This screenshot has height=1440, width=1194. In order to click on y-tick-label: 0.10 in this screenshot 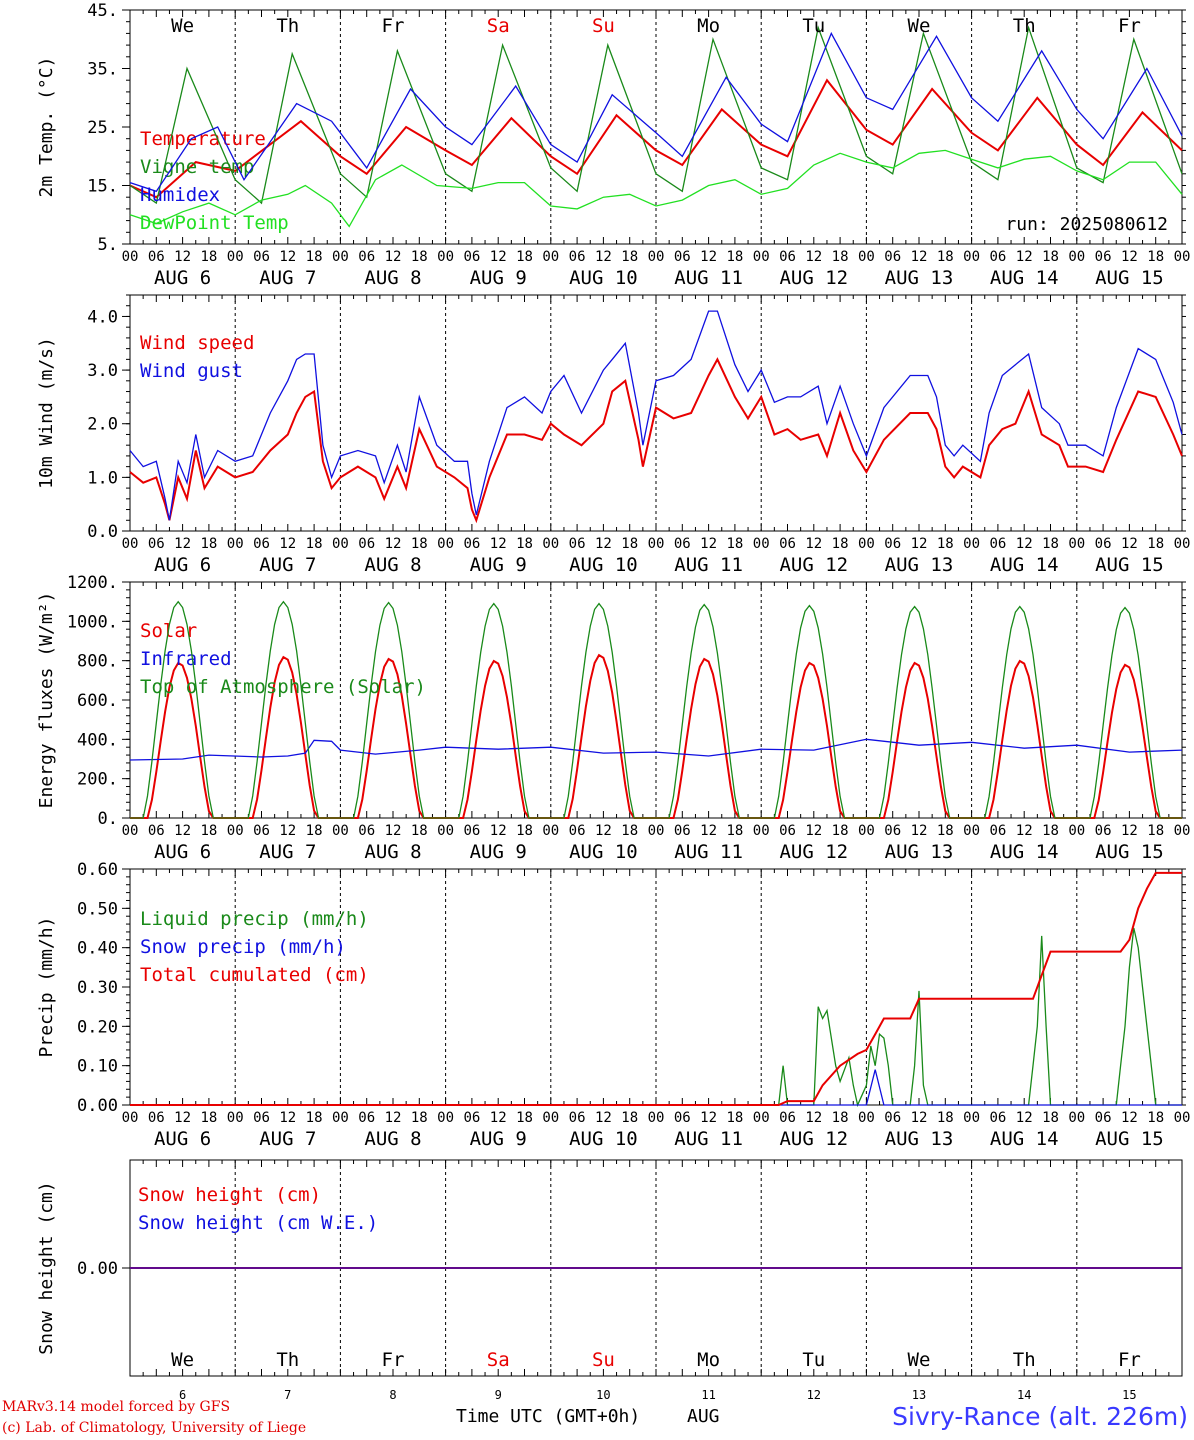, I will do `click(97, 1067)`.